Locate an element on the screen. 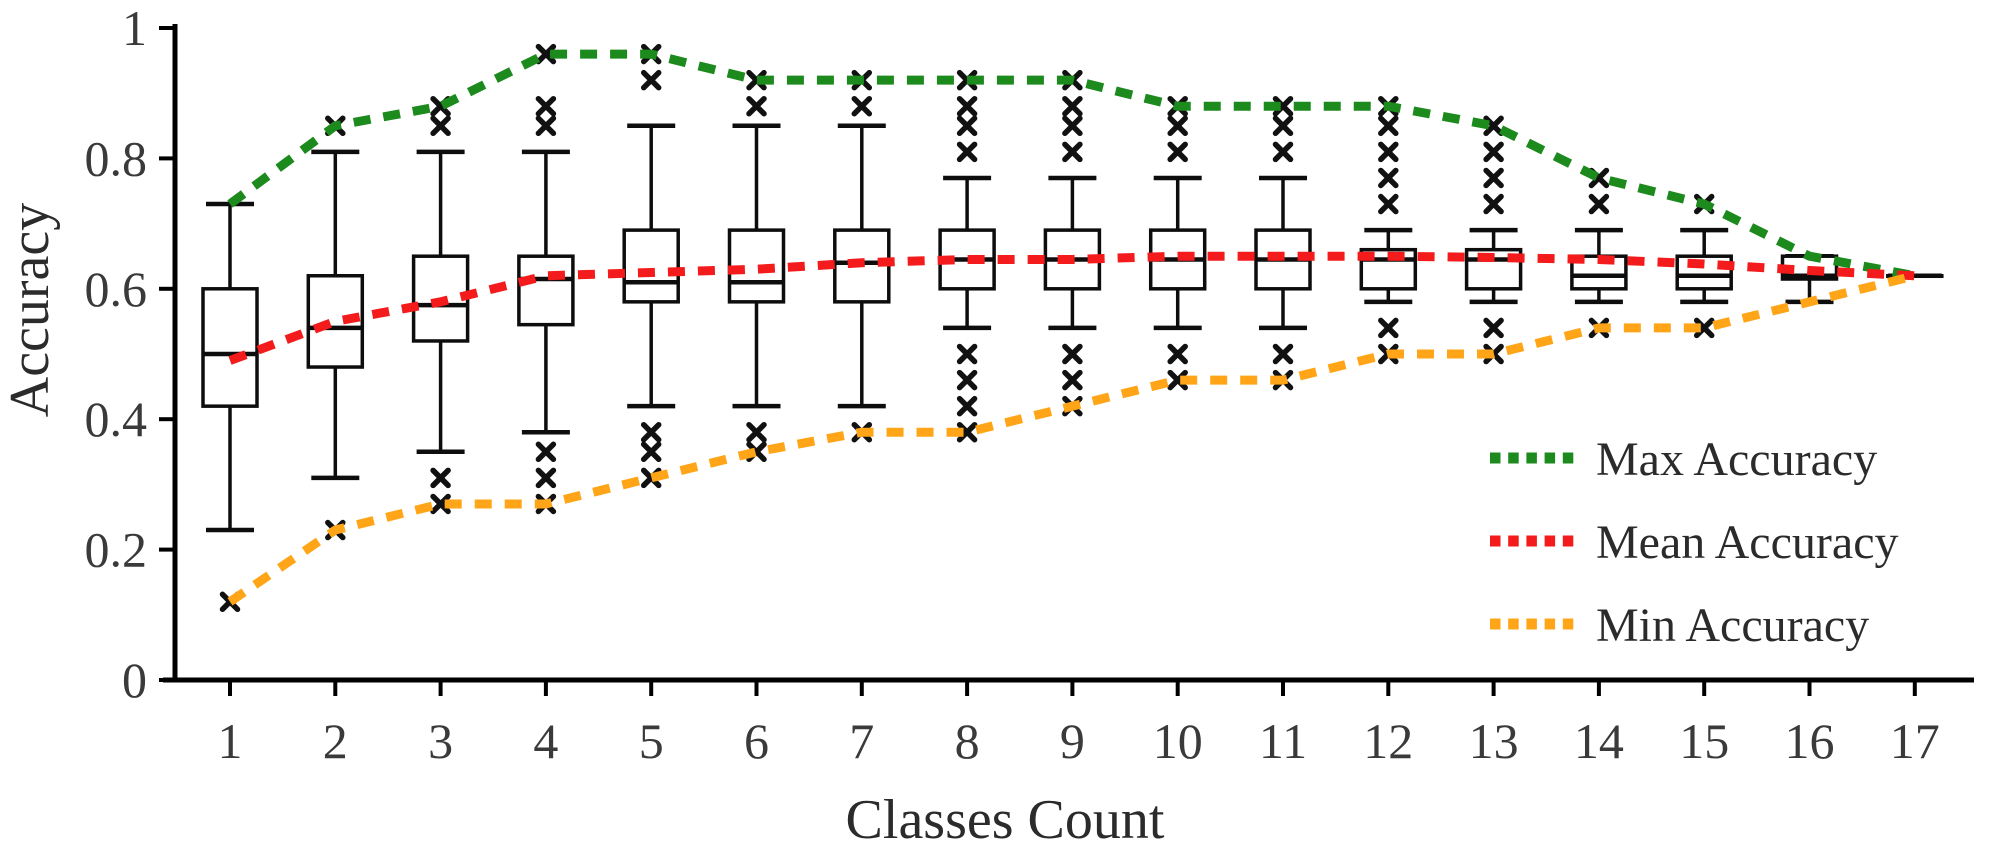 This screenshot has height=857, width=2000. y-tick-label: 0.4 is located at coordinates (116, 419).